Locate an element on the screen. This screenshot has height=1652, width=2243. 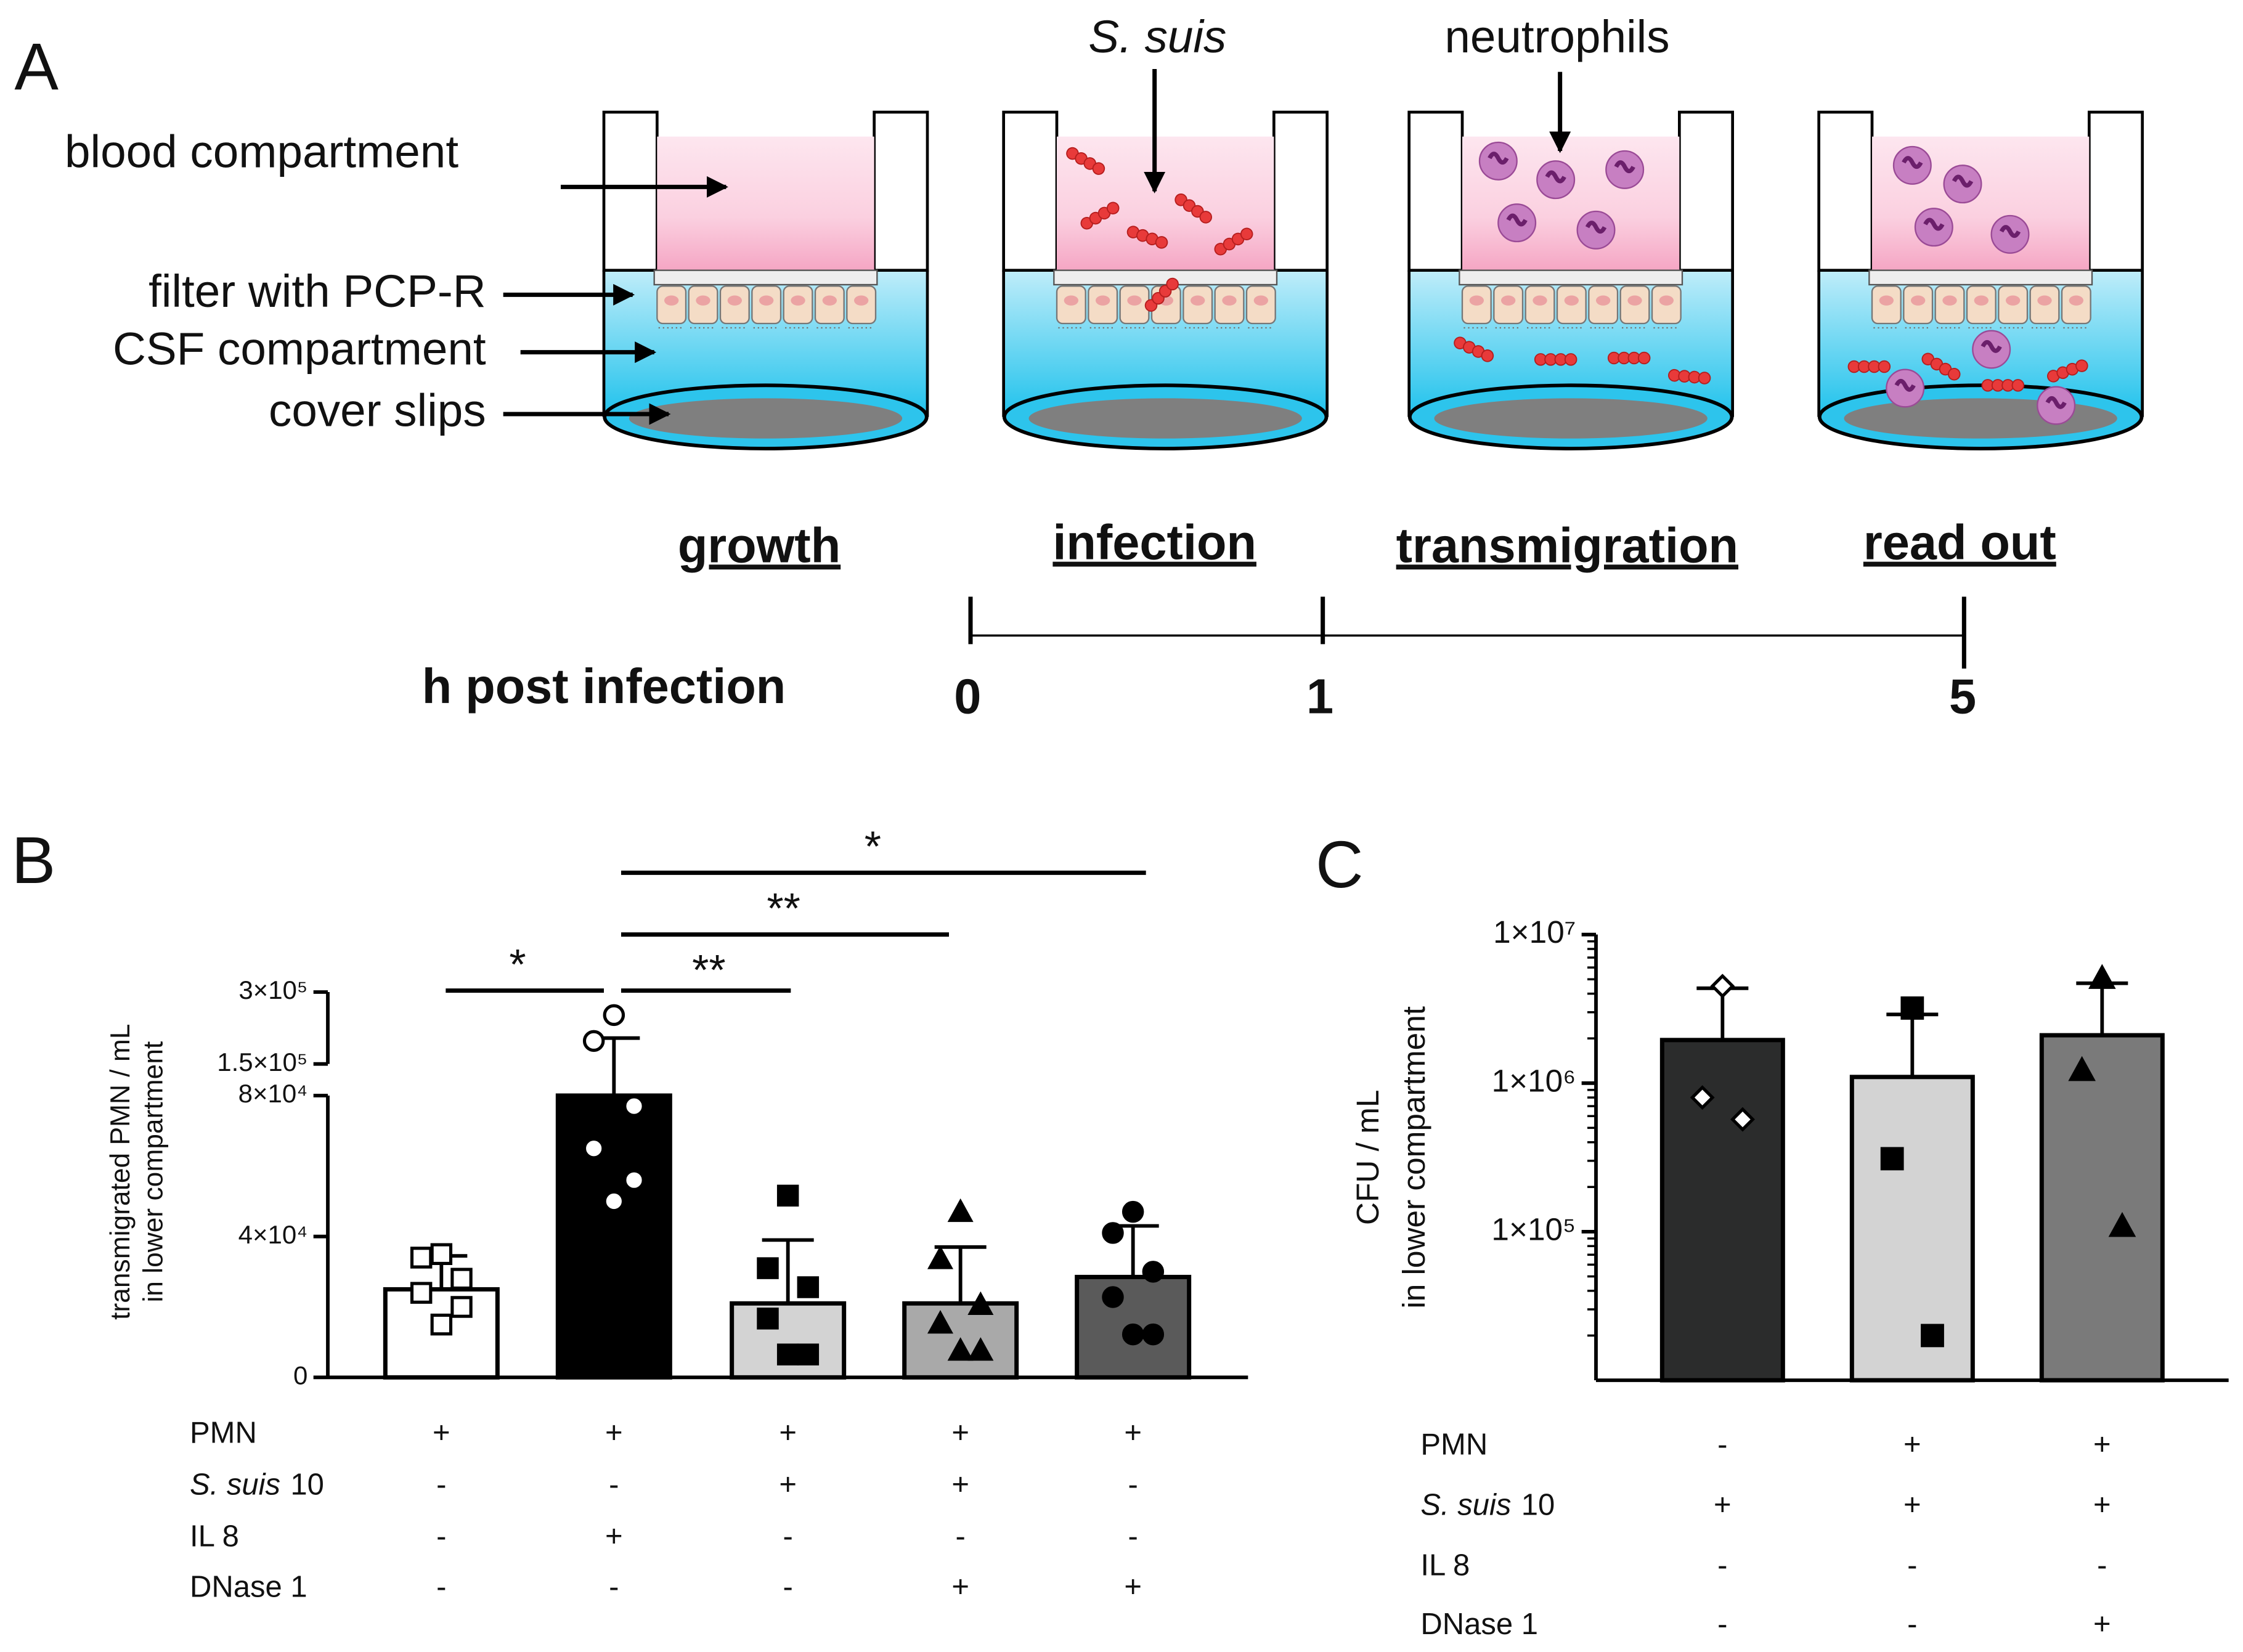
transwell-diagram is located at coordinates (1373, 280).